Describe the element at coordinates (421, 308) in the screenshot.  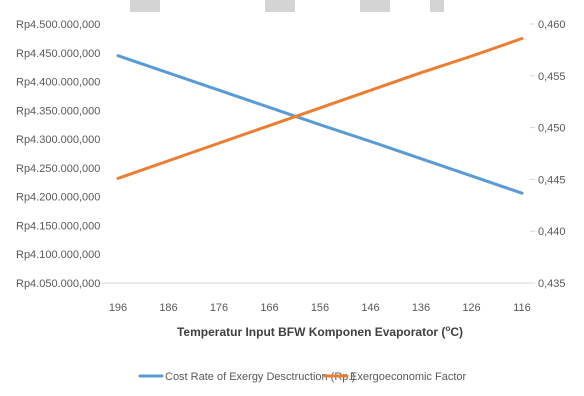
I see `x-tick-label: 136` at that location.